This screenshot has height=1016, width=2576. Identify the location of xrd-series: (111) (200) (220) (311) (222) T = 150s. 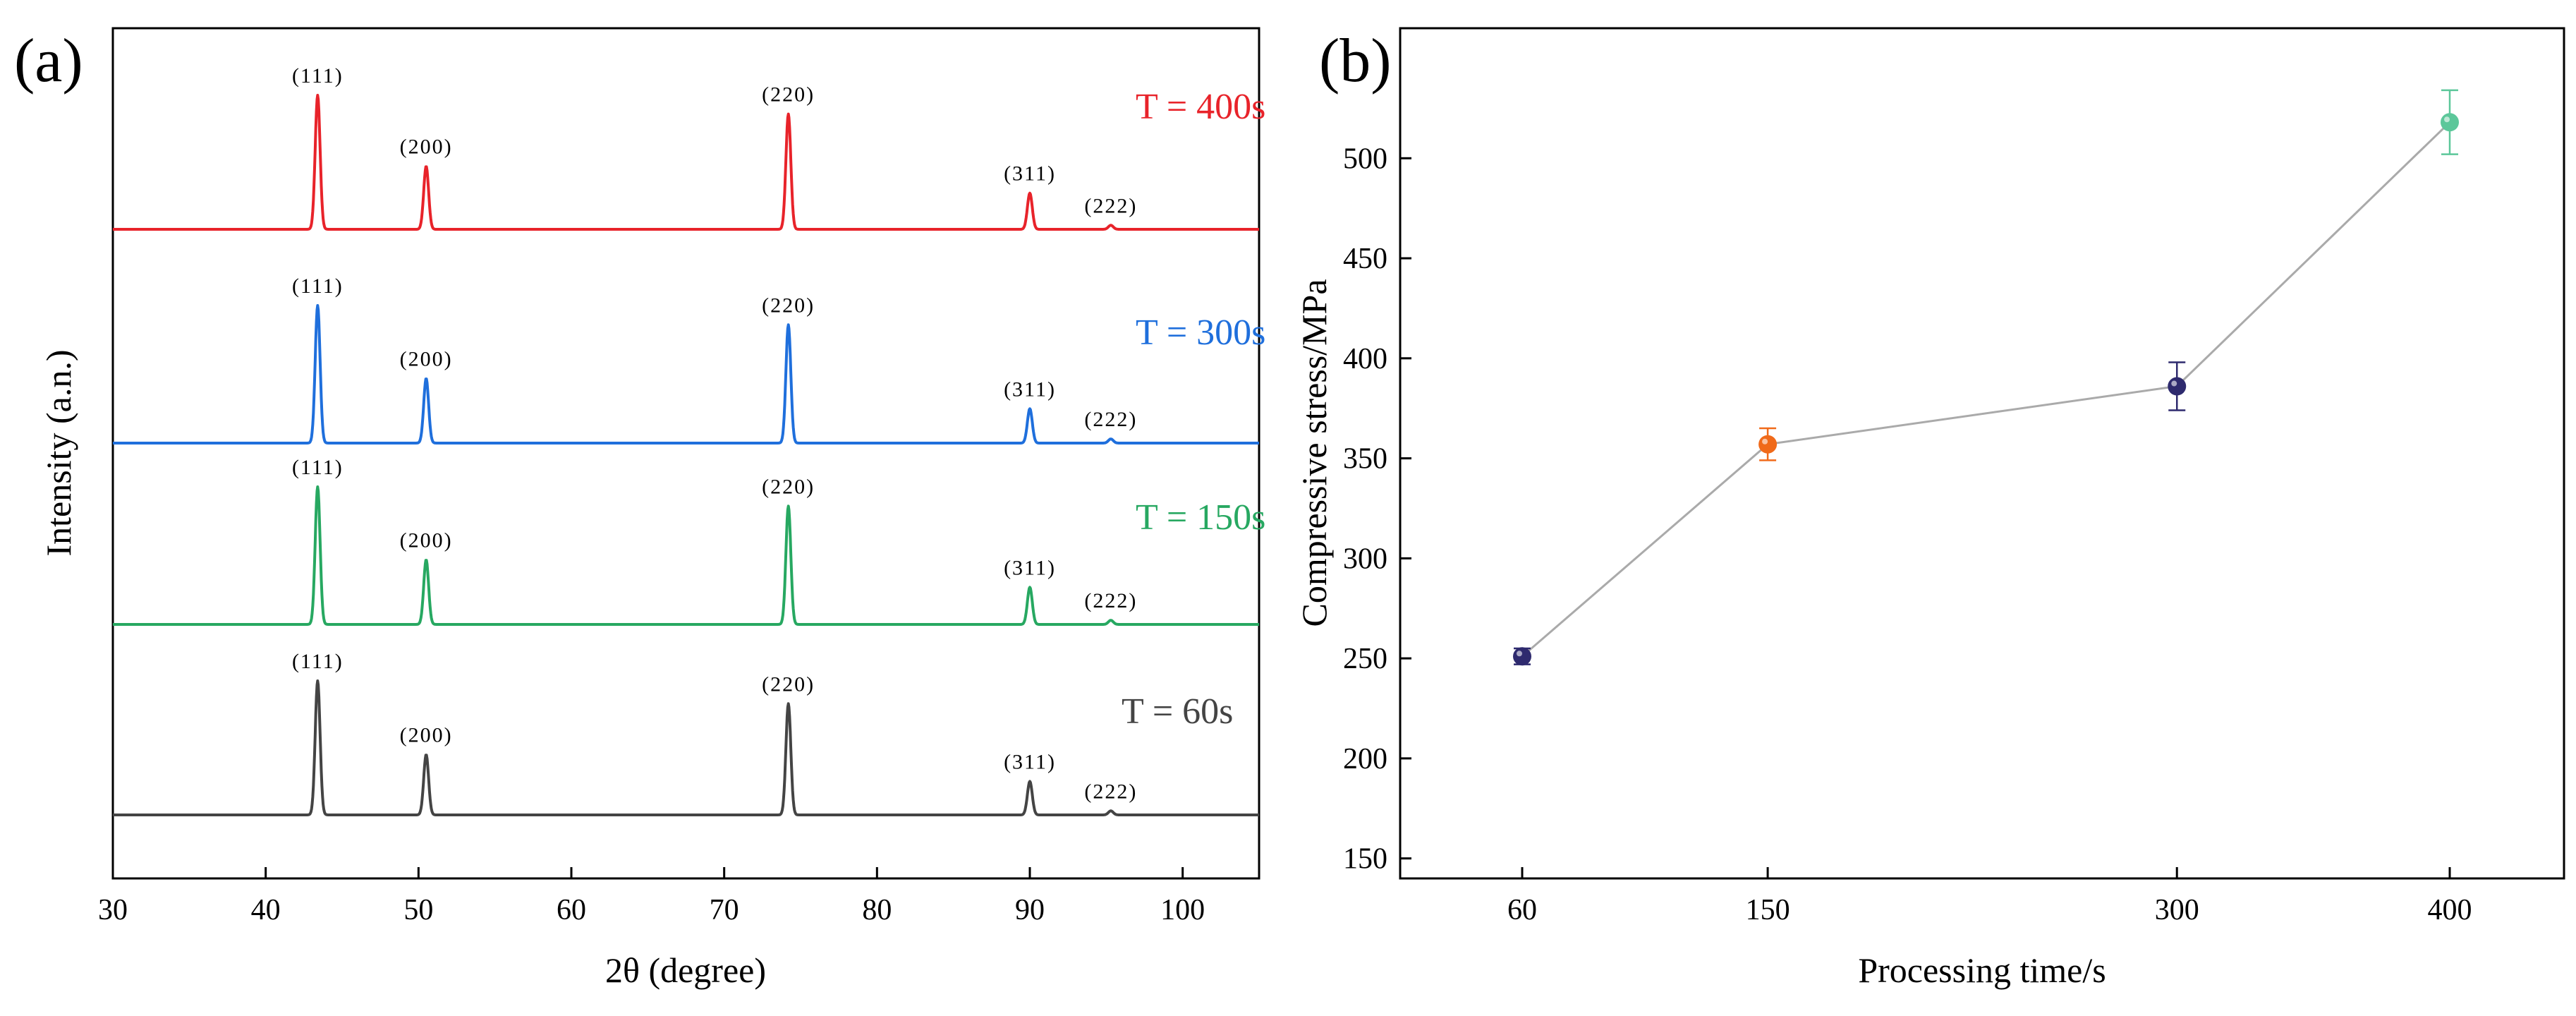
(688, 541).